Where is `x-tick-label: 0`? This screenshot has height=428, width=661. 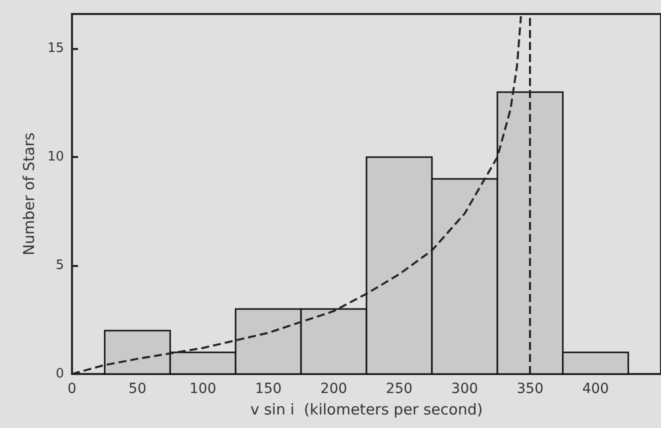
x-tick-label: 0 is located at coordinates (72, 389).